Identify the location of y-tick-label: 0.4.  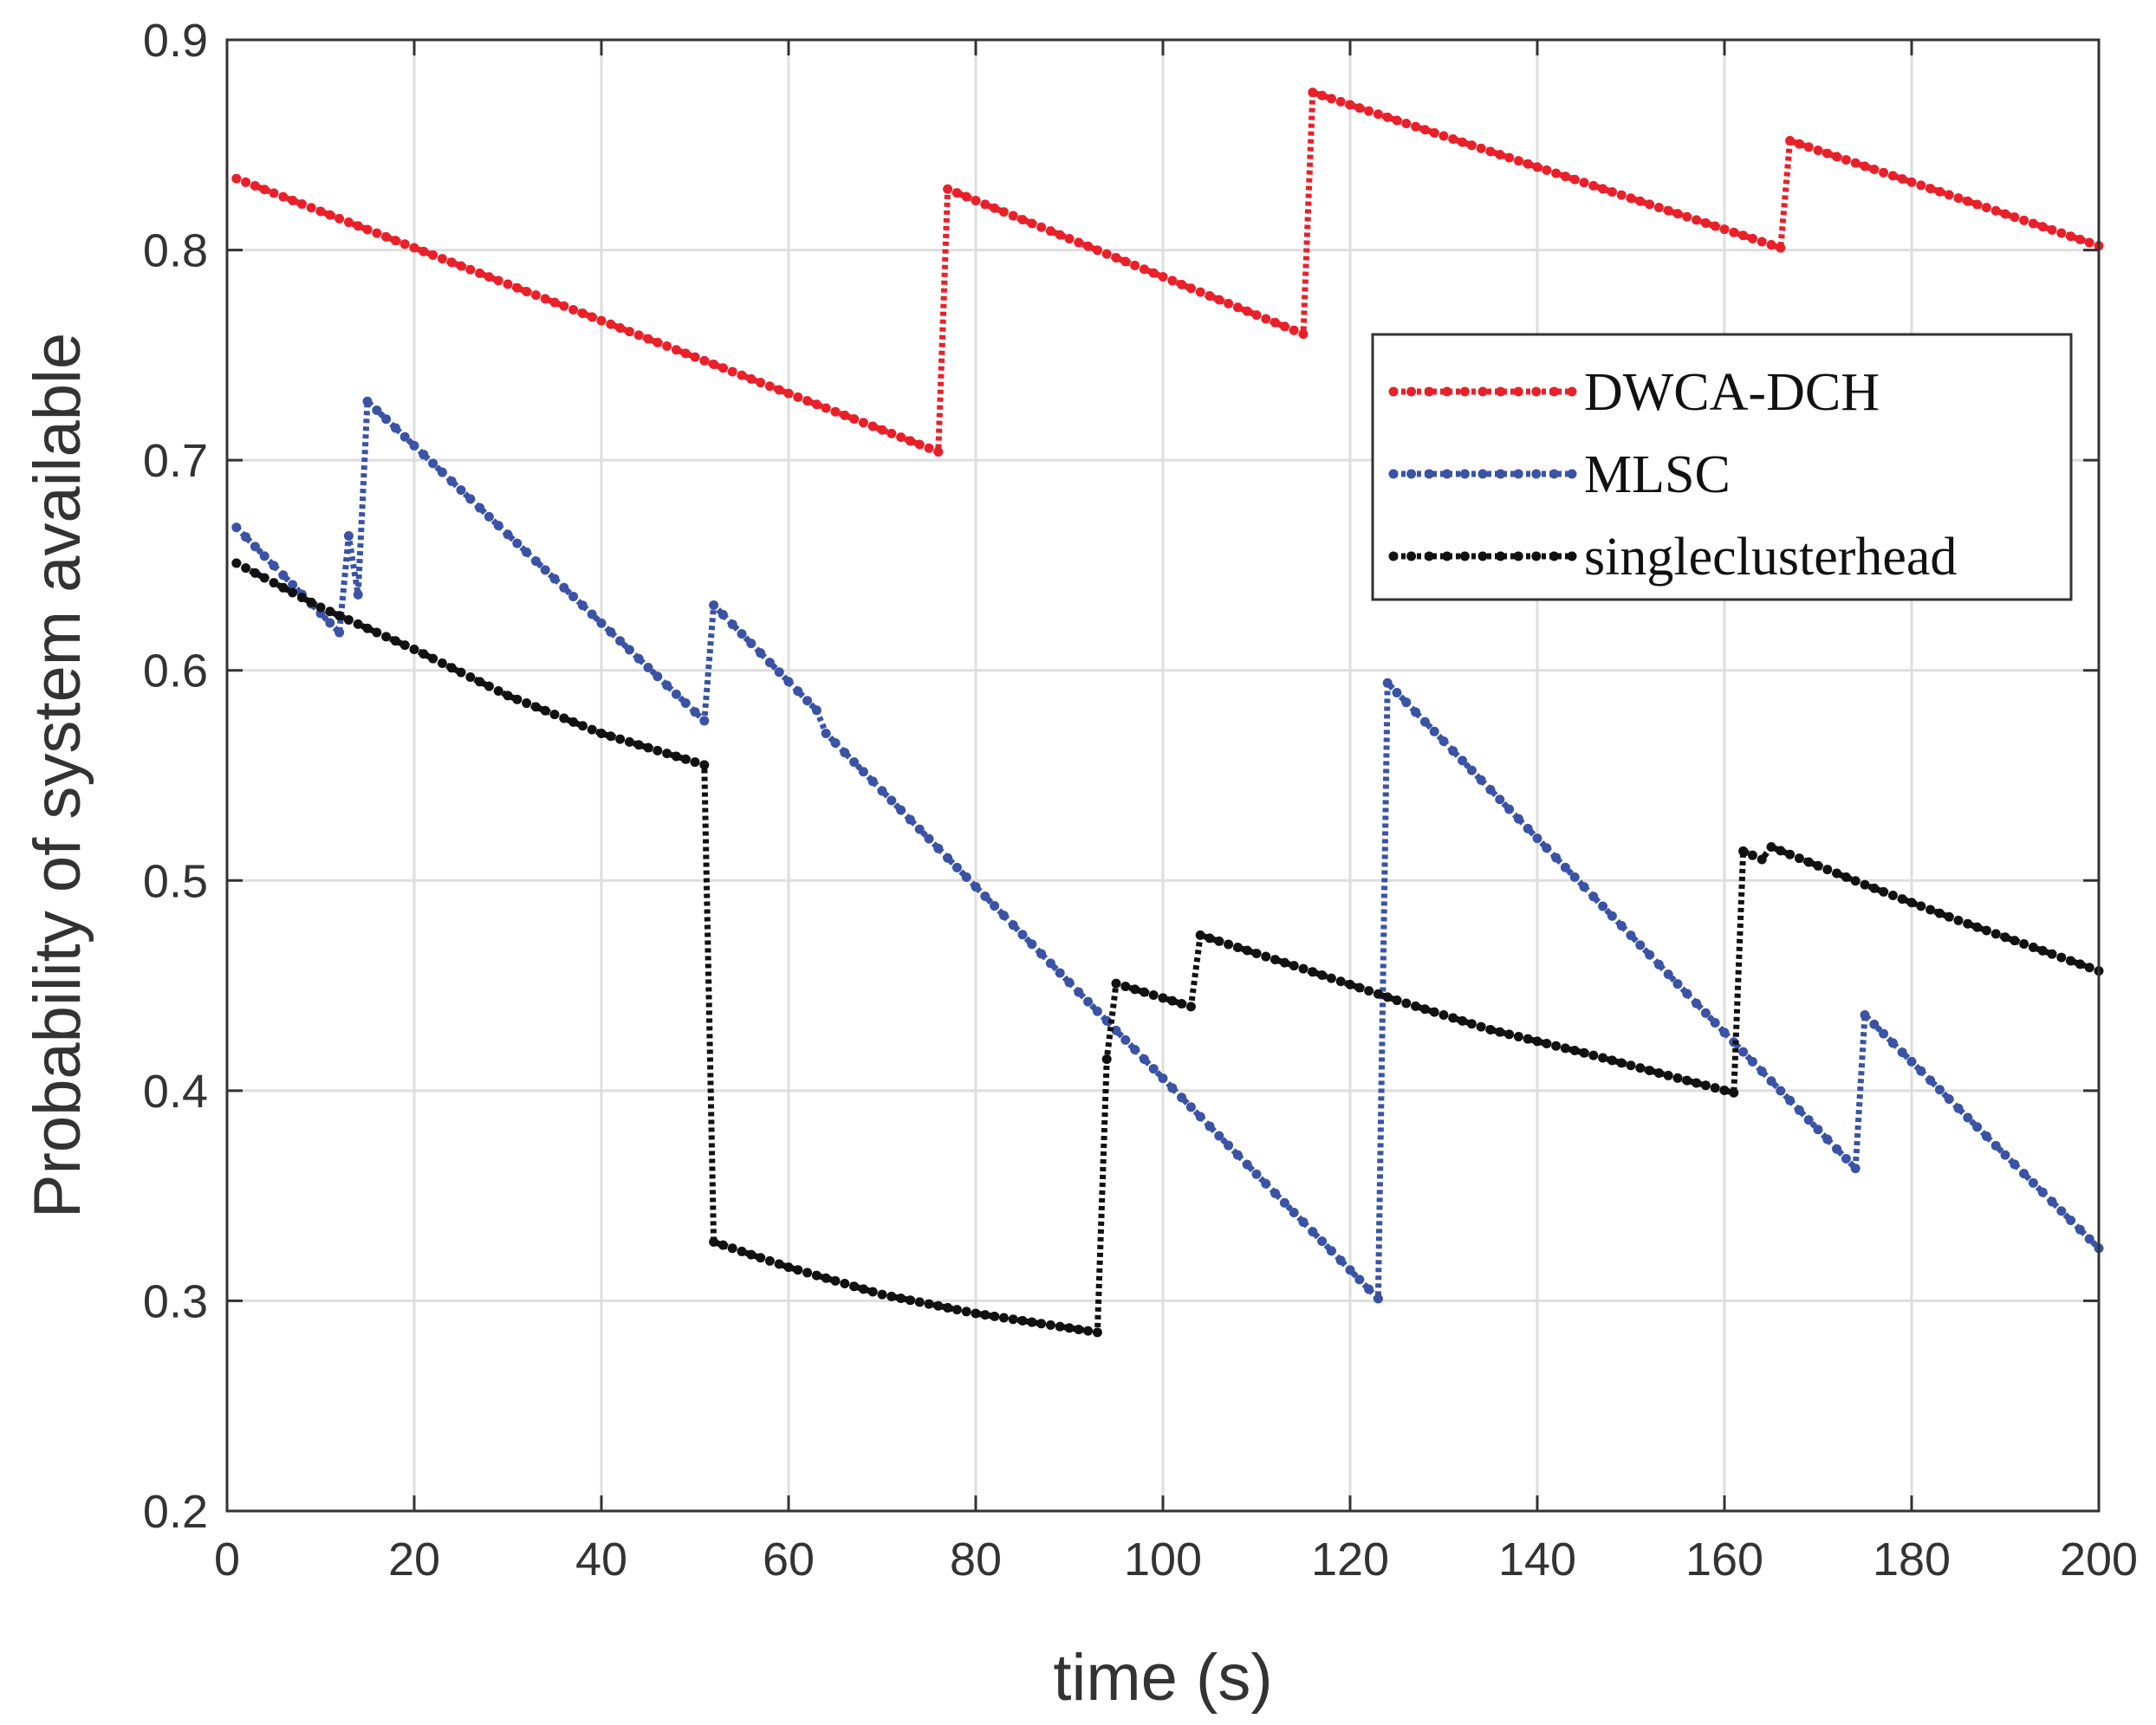
(175, 1092).